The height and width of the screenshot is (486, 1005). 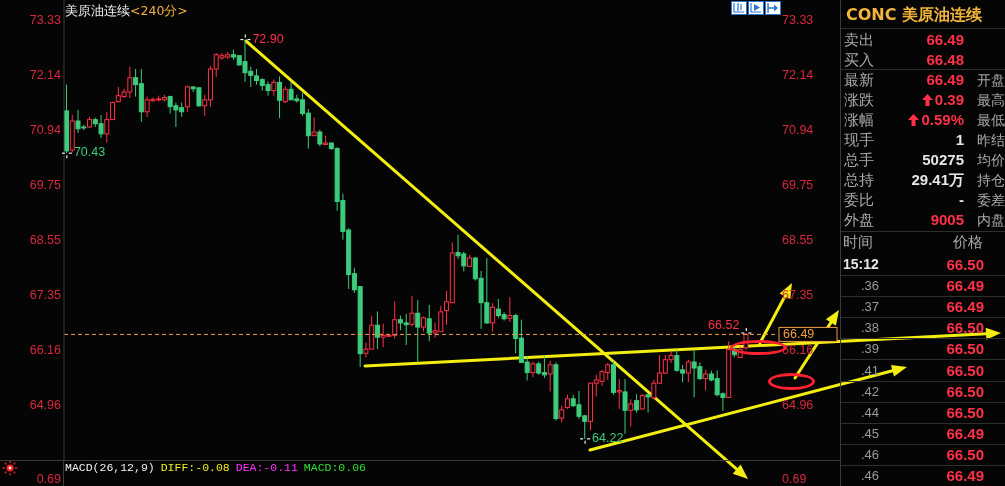 What do you see at coordinates (608, 437) in the screenshot?
I see `annotation: 64.22` at bounding box center [608, 437].